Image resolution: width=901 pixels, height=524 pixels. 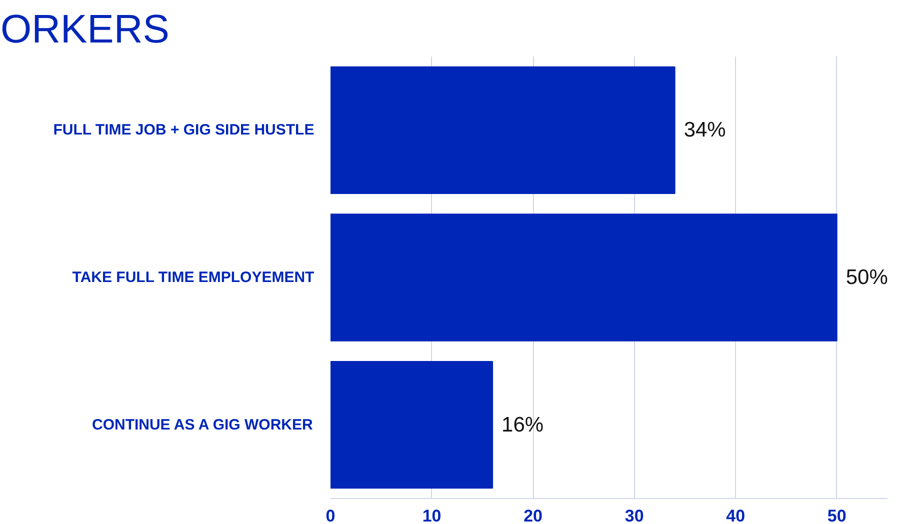 I want to click on data-label: 16%, so click(x=523, y=424).